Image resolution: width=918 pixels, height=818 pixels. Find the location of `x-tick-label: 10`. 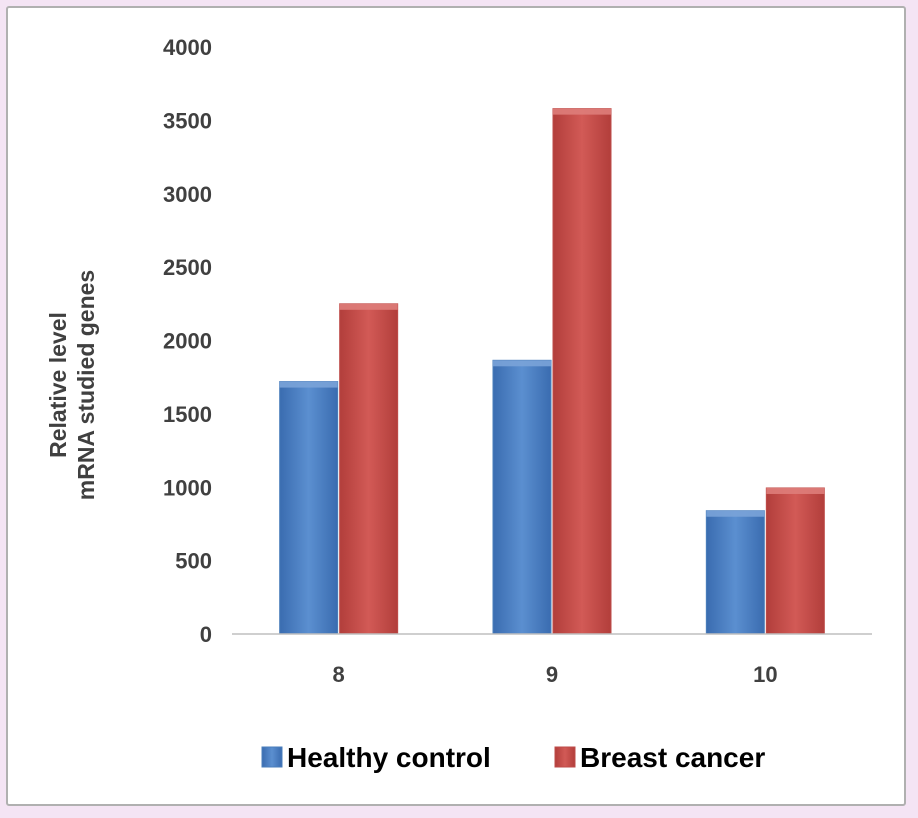

x-tick-label: 10 is located at coordinates (765, 674).